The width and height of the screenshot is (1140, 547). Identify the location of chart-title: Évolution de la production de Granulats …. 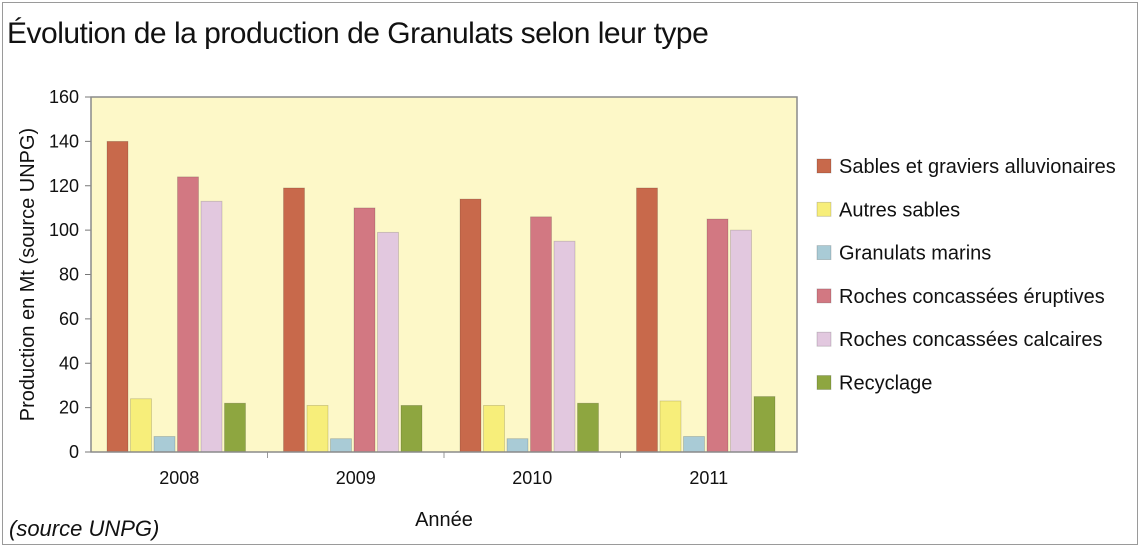
(358, 33).